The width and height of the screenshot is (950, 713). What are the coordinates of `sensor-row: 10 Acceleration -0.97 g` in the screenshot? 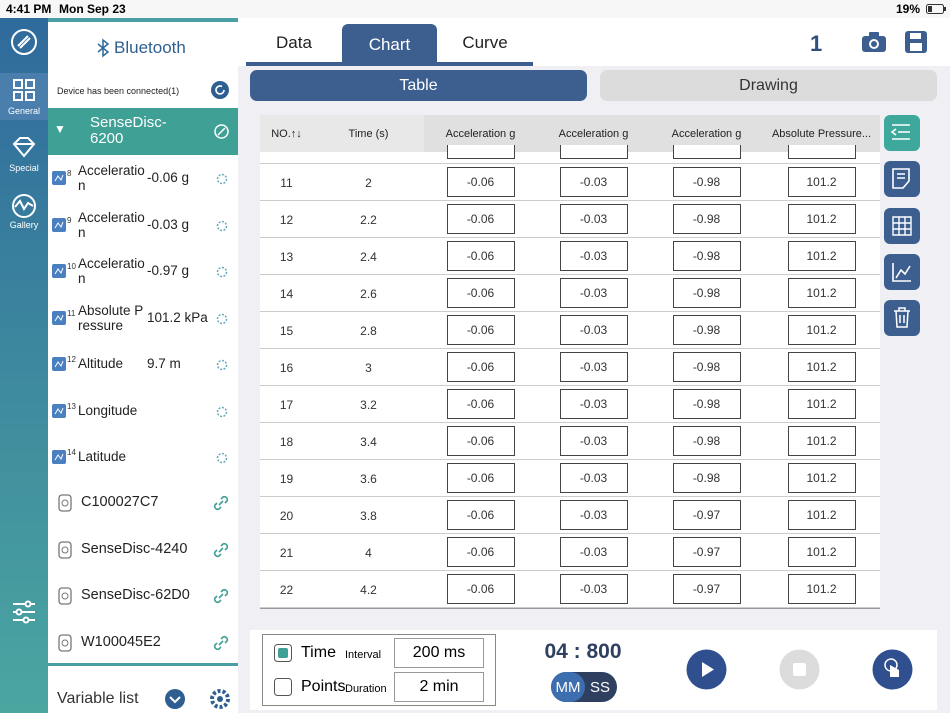 It's located at (143, 271).